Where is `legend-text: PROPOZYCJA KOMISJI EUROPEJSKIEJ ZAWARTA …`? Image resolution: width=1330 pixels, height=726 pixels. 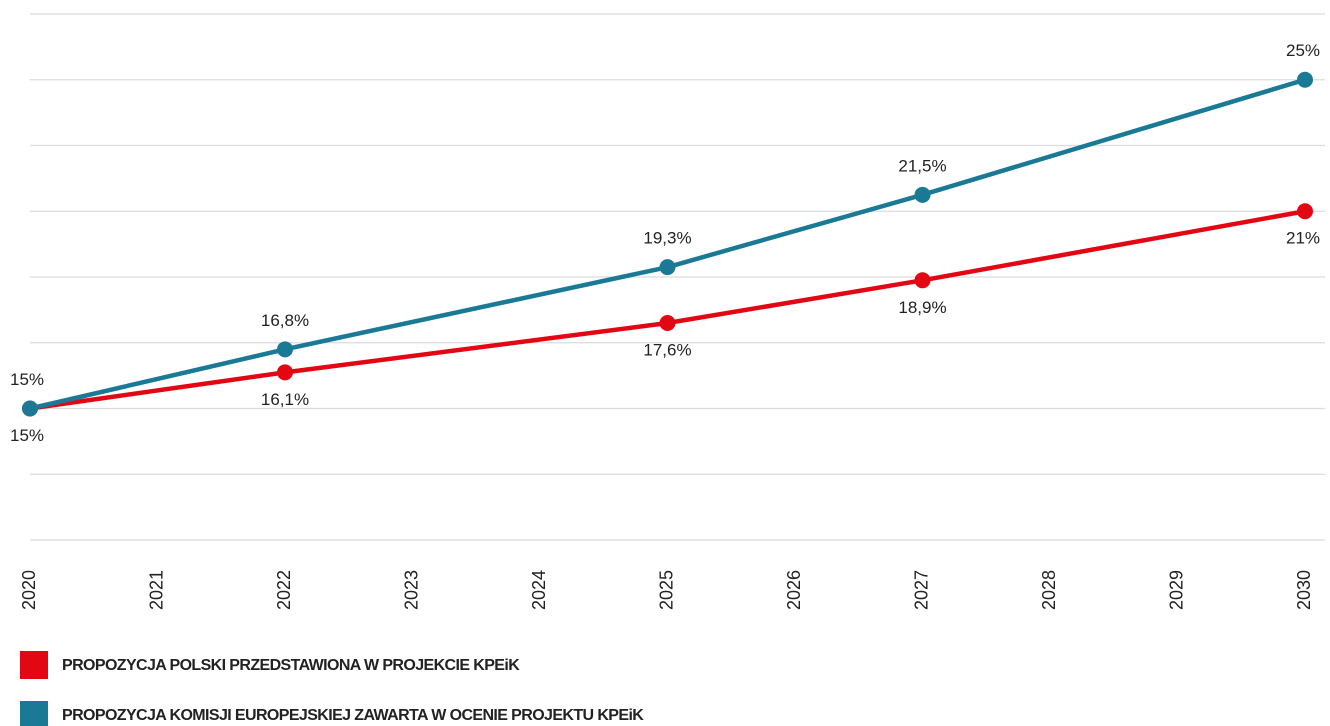 legend-text: PROPOZYCJA KOMISJI EUROPEJSKIEJ ZAWARTA … is located at coordinates (353, 715).